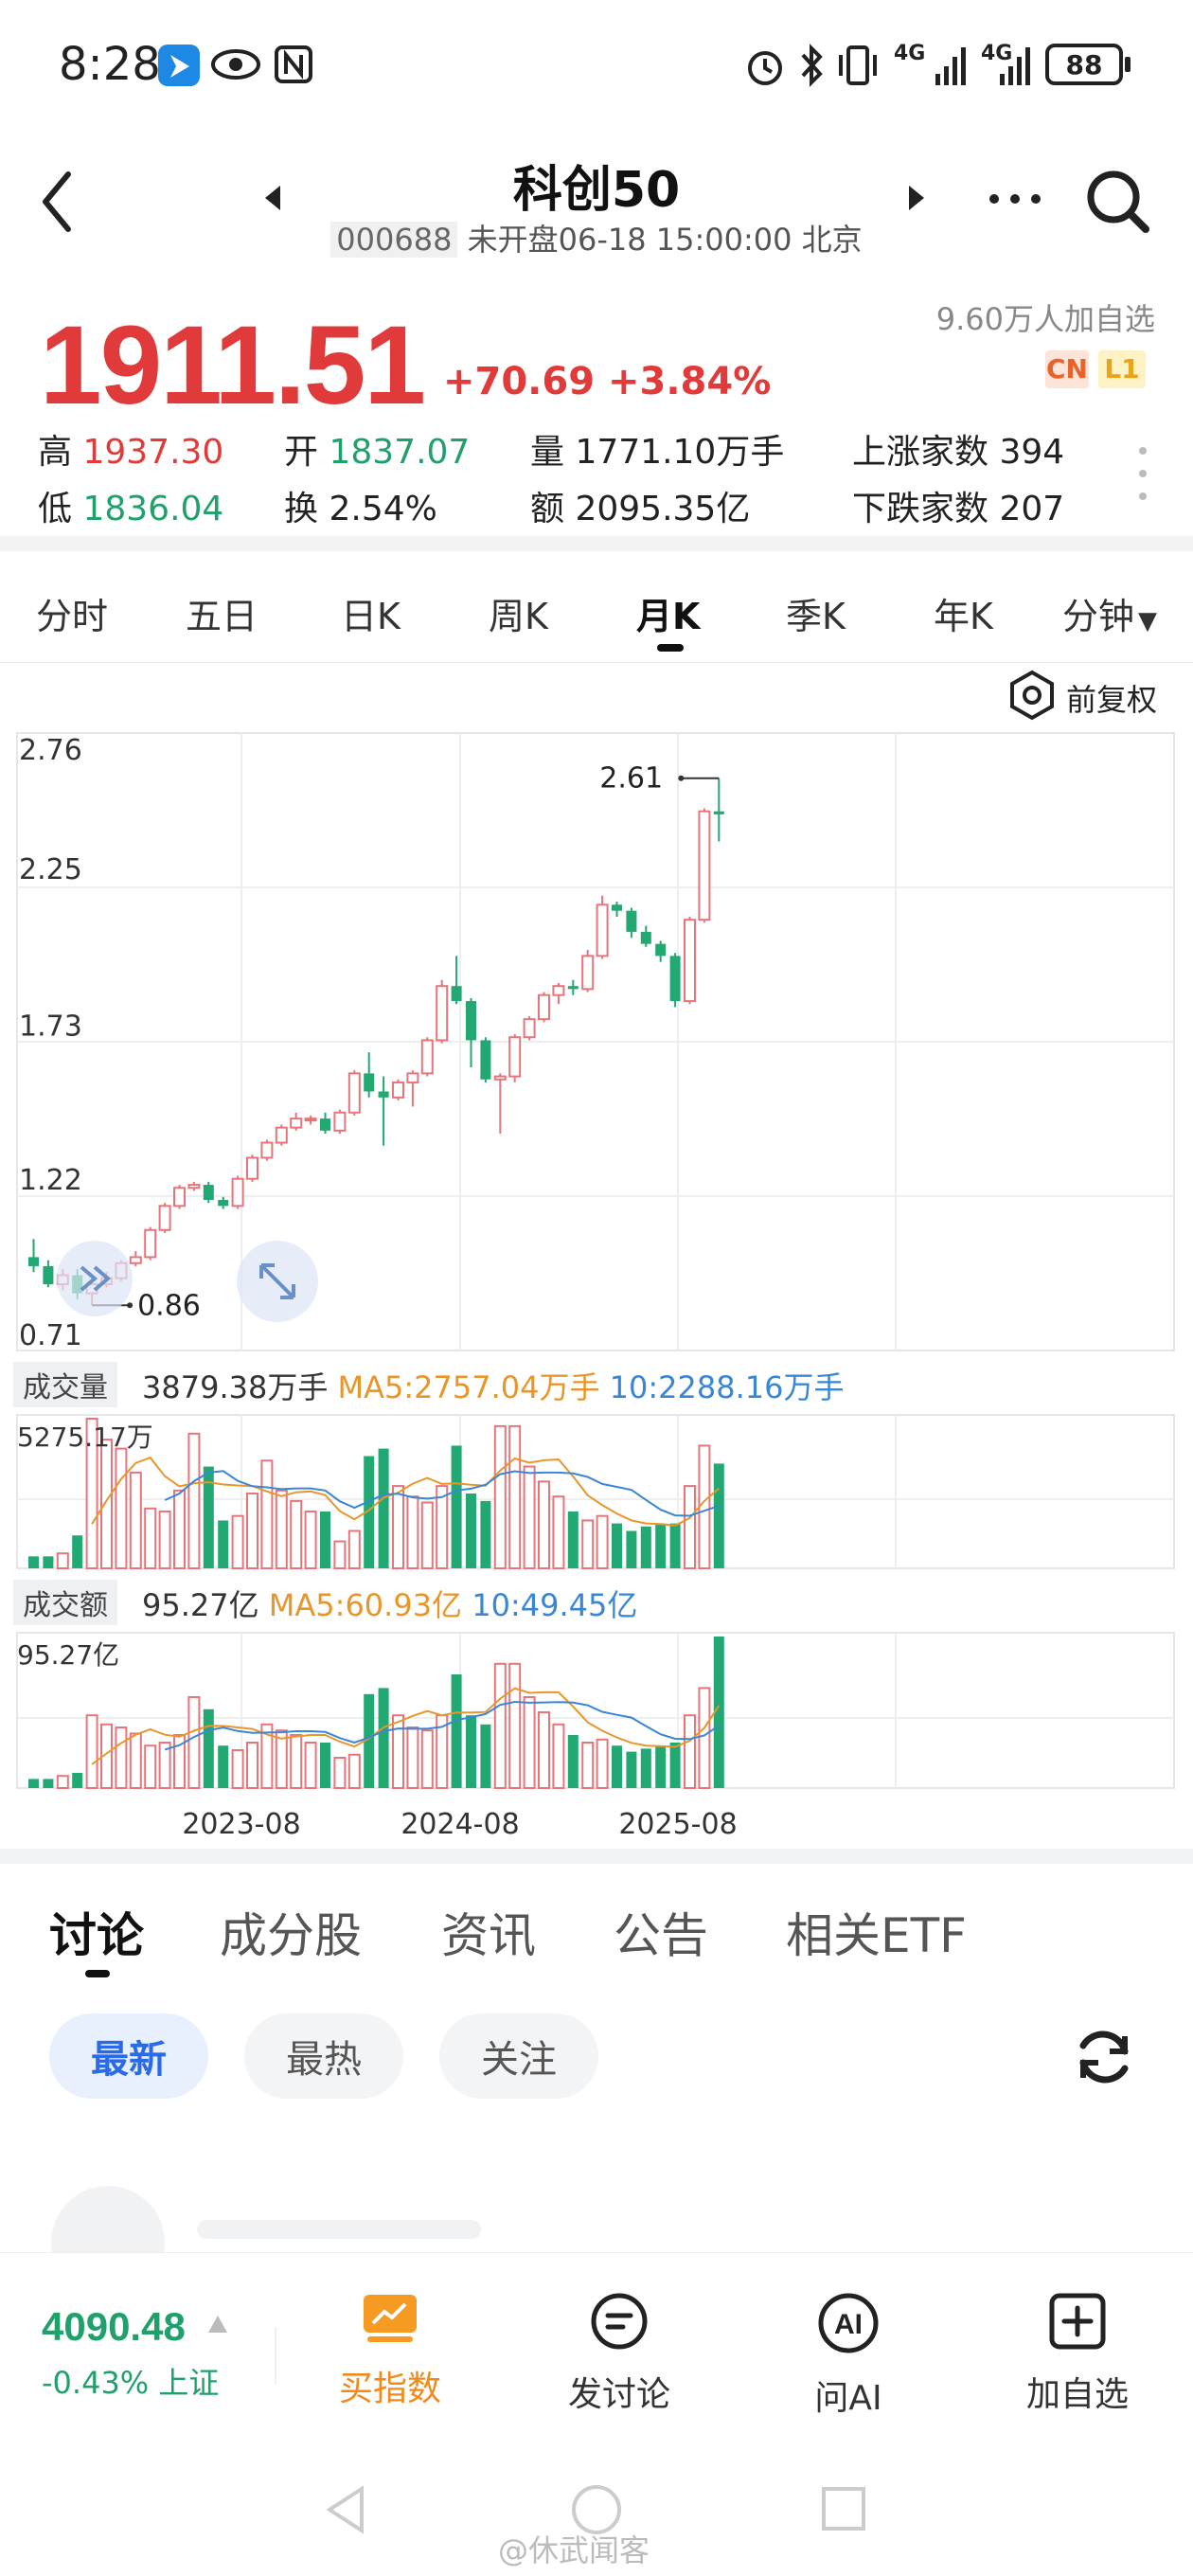 The image size is (1193, 2576). I want to click on tab-discussion: 讨论, so click(96, 1935).